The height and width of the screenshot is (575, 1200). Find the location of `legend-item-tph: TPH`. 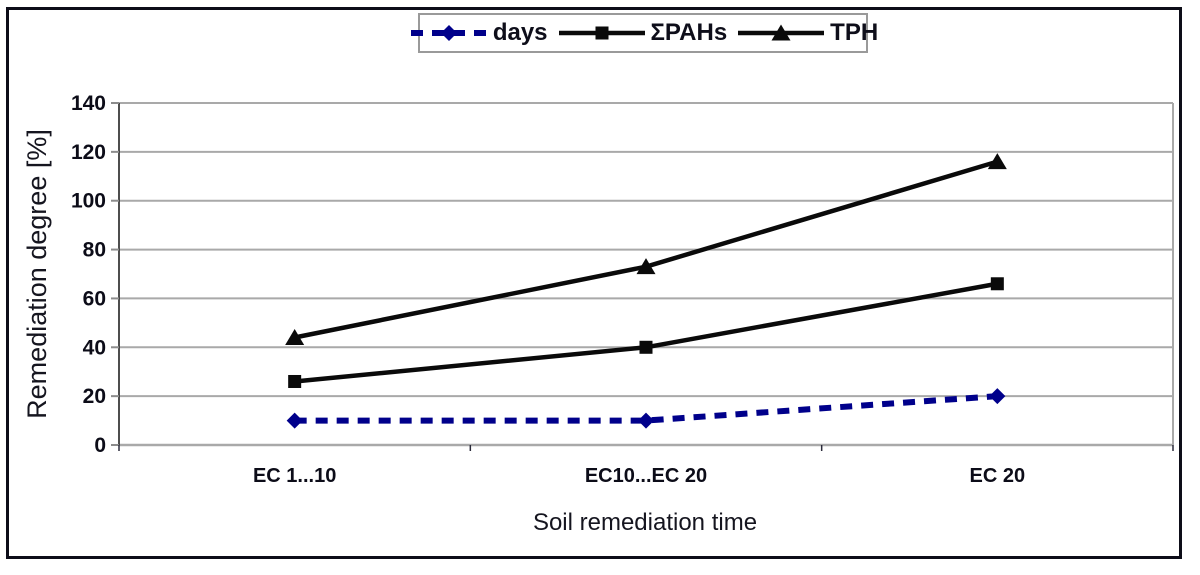

legend-item-tph: TPH is located at coordinates (806, 33).